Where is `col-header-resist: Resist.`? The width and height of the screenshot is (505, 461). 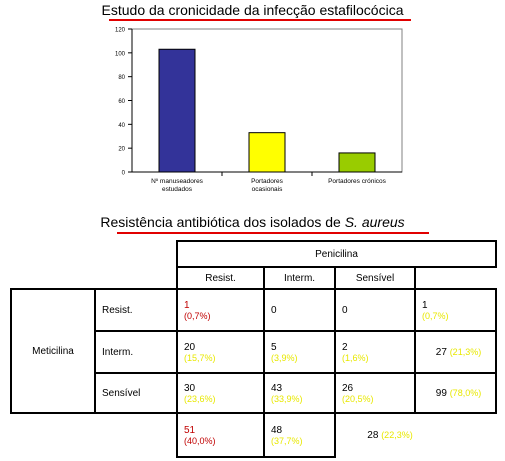 col-header-resist: Resist. is located at coordinates (220, 278).